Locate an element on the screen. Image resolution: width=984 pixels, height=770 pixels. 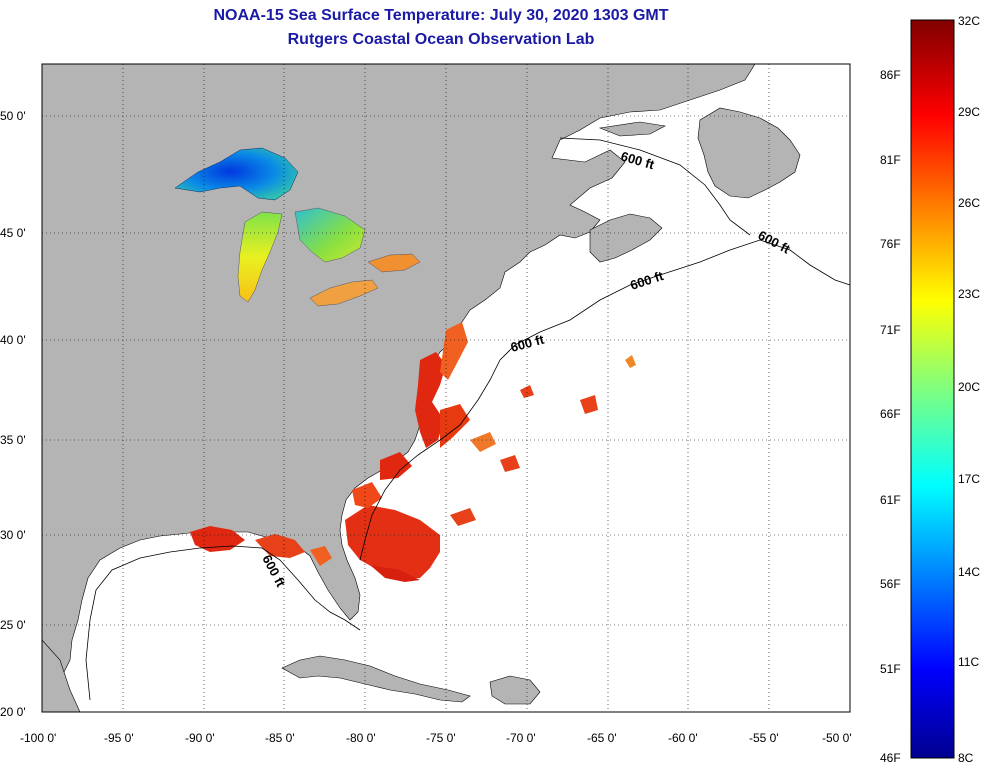
land-cuba is located at coordinates (376, 679).